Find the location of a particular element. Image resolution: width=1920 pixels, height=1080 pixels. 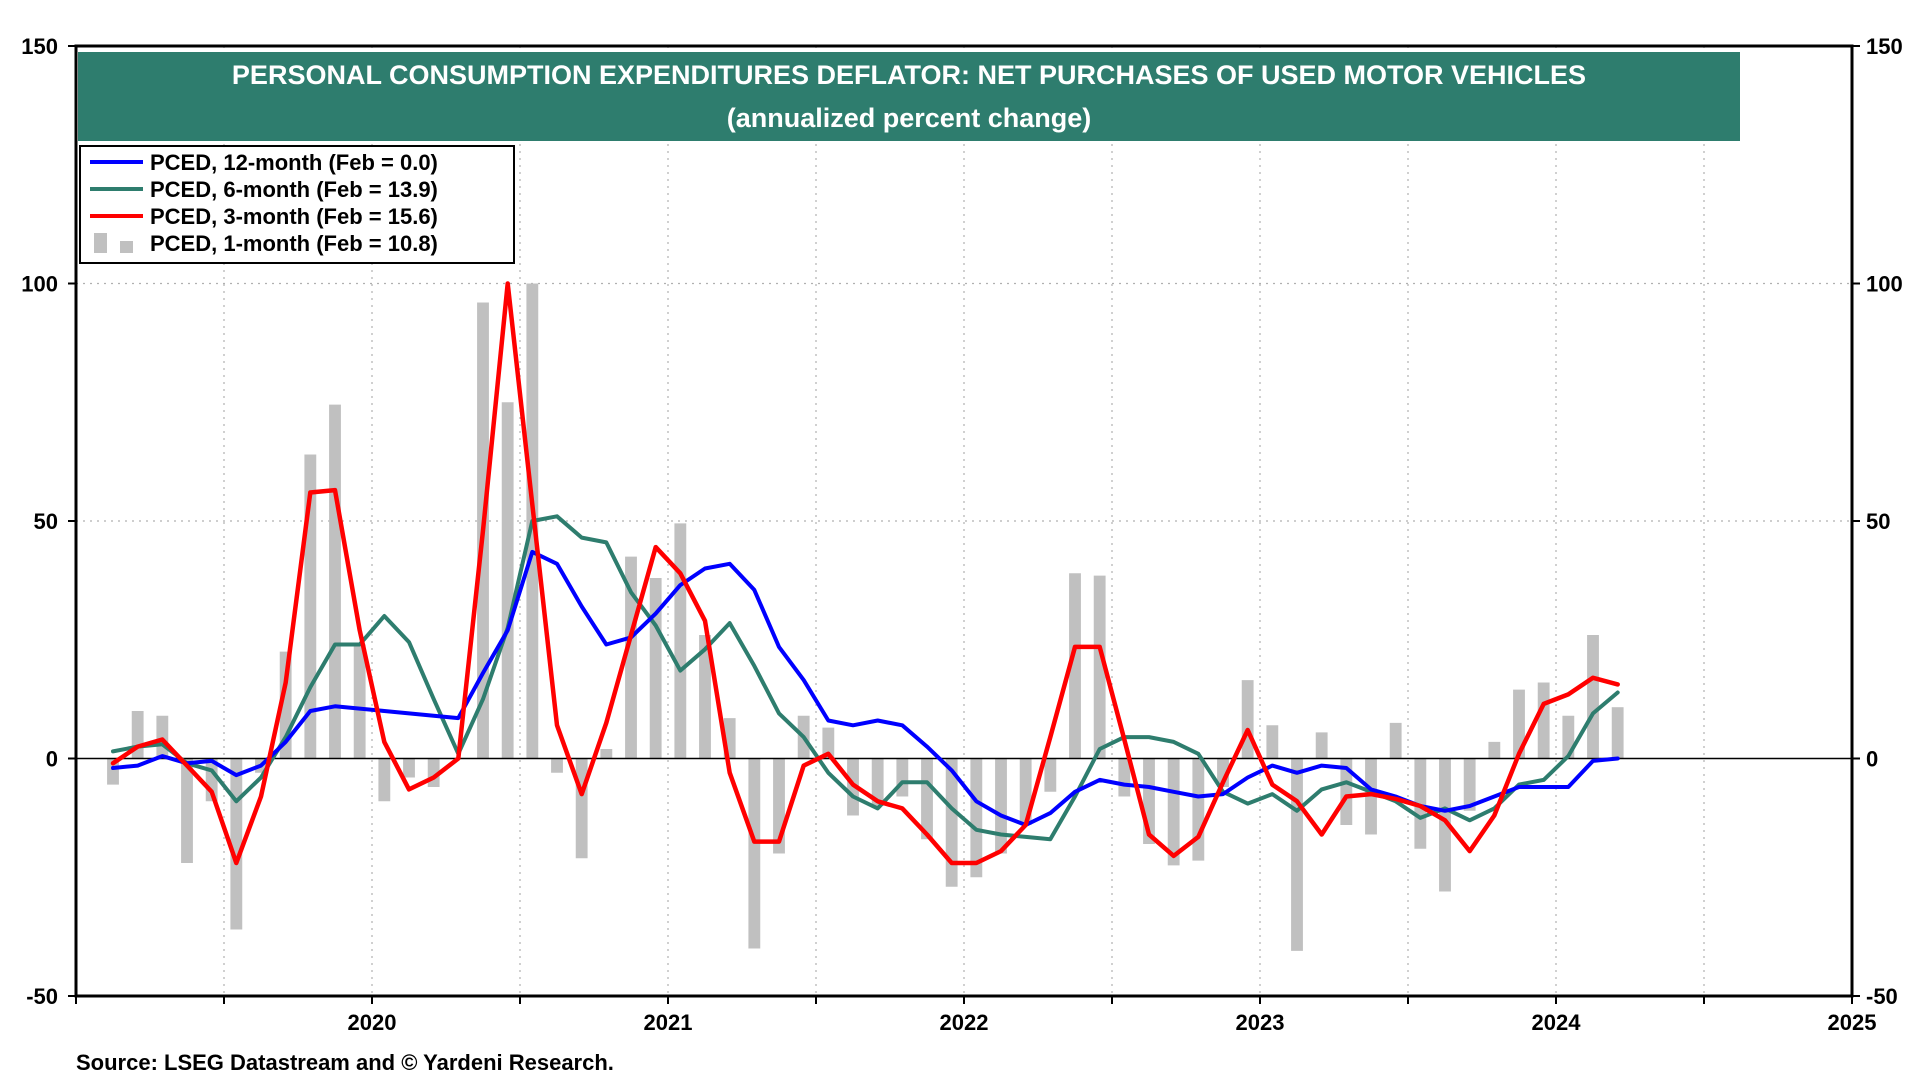

y-tick-label-left: 0 is located at coordinates (52, 759).